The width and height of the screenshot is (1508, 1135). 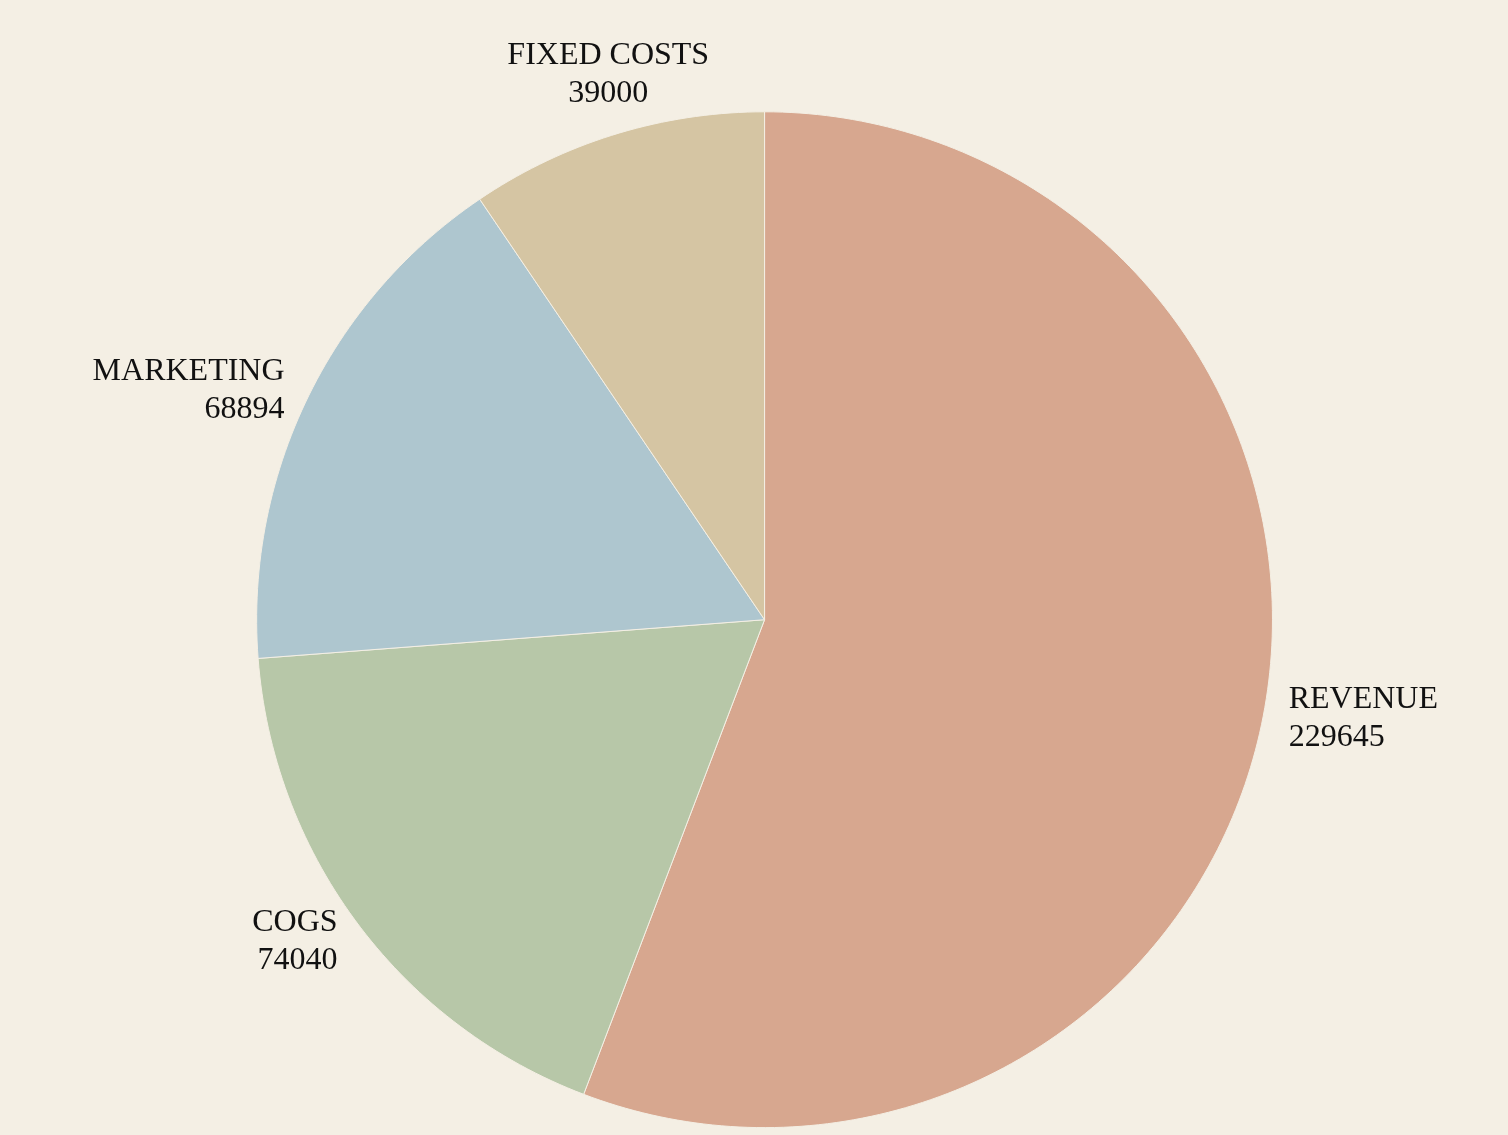 I want to click on slice-label: REVENUE, so click(x=1363, y=697).